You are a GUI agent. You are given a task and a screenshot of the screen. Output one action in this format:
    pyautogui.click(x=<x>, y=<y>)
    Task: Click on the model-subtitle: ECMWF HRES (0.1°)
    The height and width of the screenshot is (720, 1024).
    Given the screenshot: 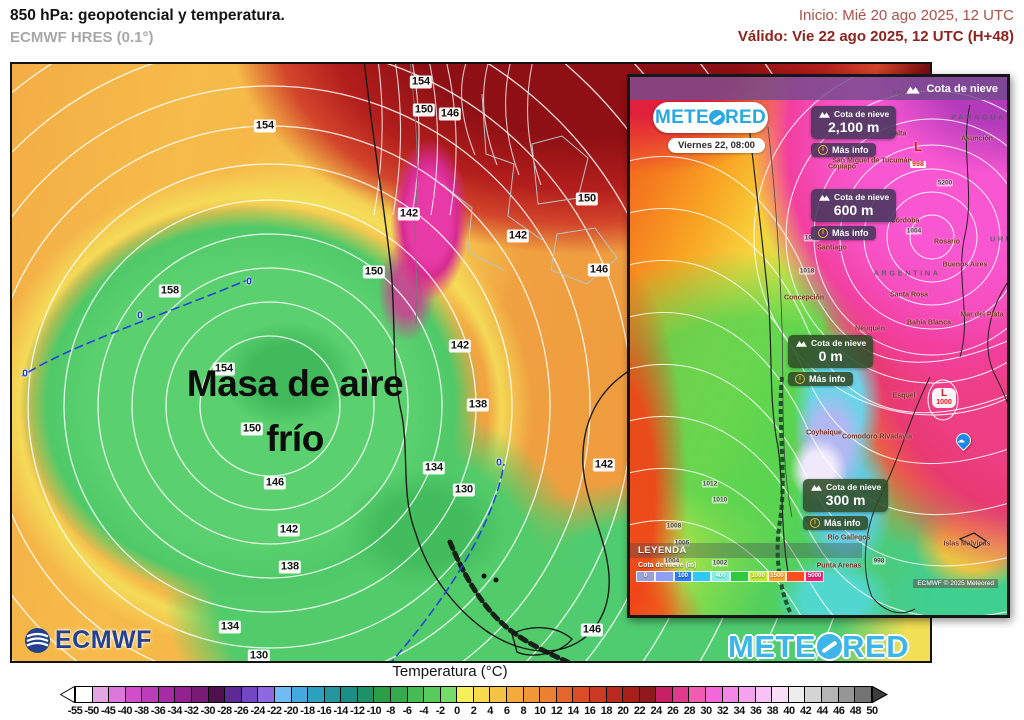 What is the action you would take?
    pyautogui.click(x=82, y=37)
    